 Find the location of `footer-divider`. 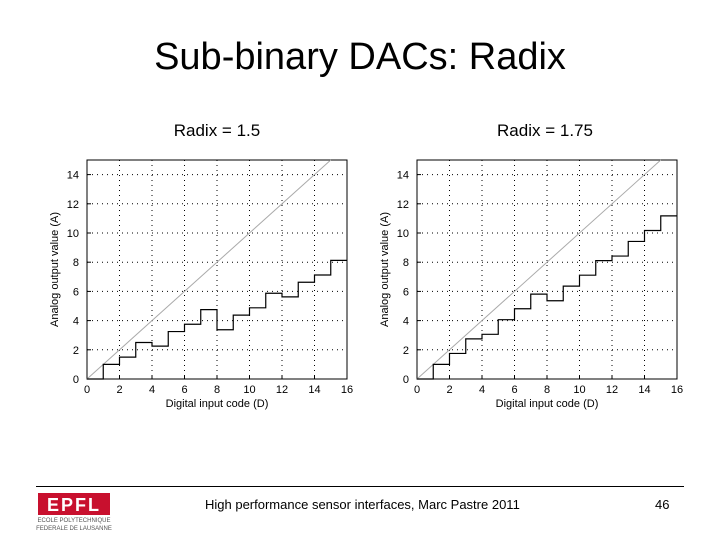

footer-divider is located at coordinates (360, 486).